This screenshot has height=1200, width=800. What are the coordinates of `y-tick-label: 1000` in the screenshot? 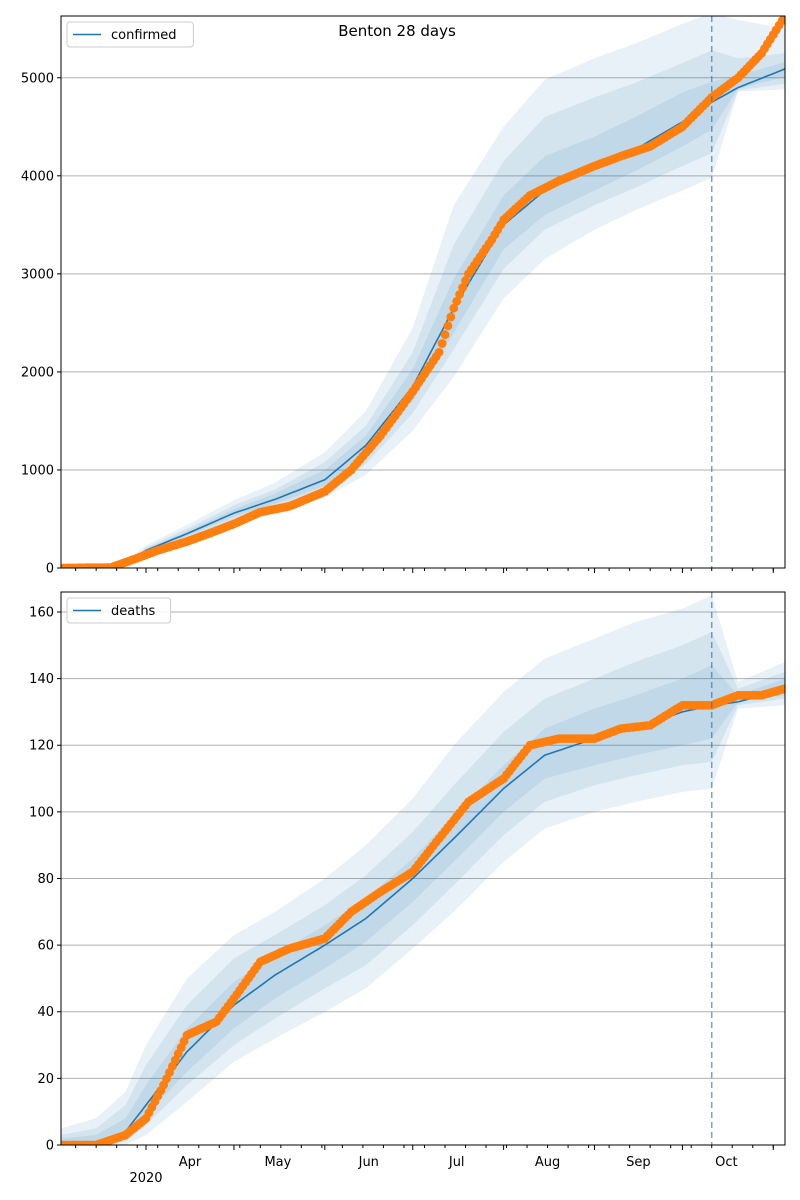 It's located at (37, 470).